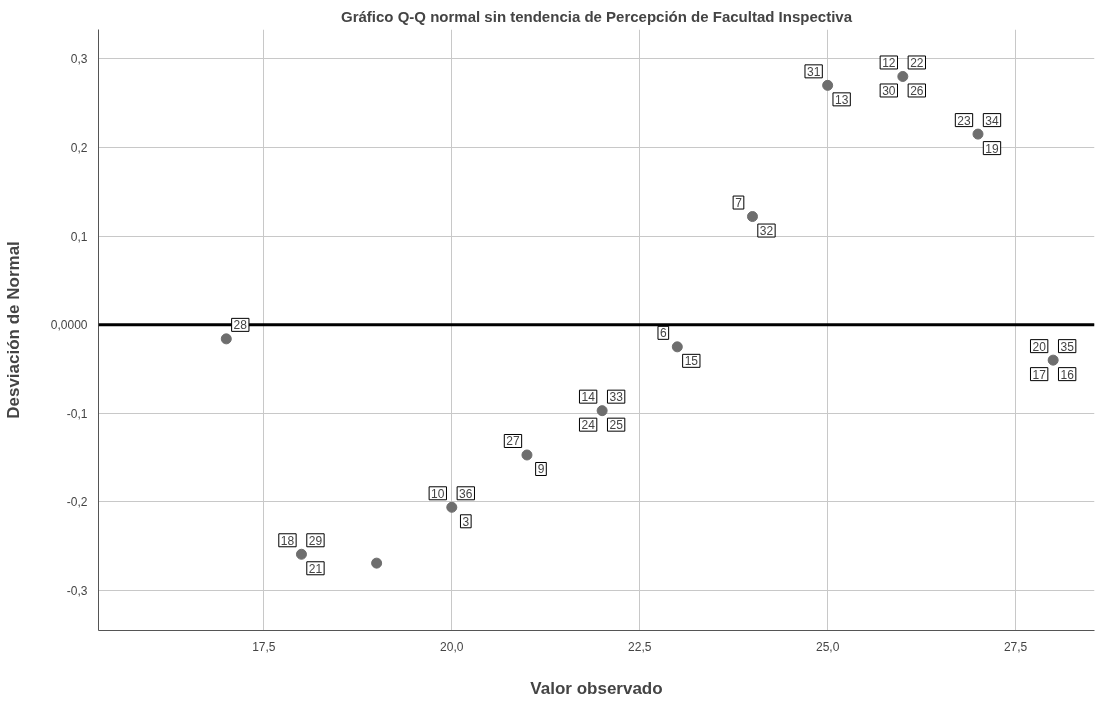  I want to click on annotation: 32, so click(766, 231).